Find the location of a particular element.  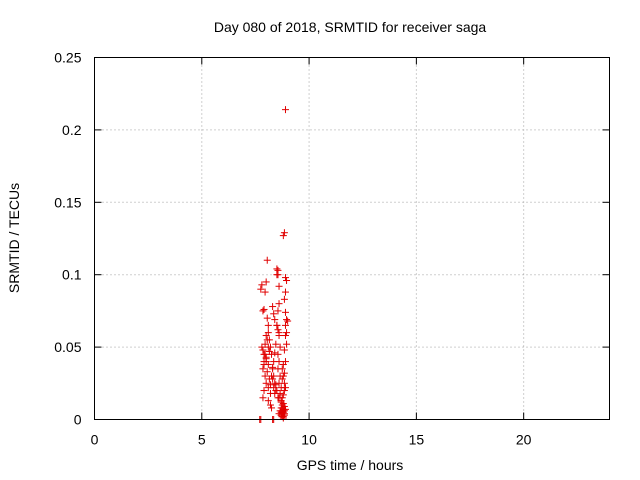

x-tick-label: 5 is located at coordinates (202, 440).